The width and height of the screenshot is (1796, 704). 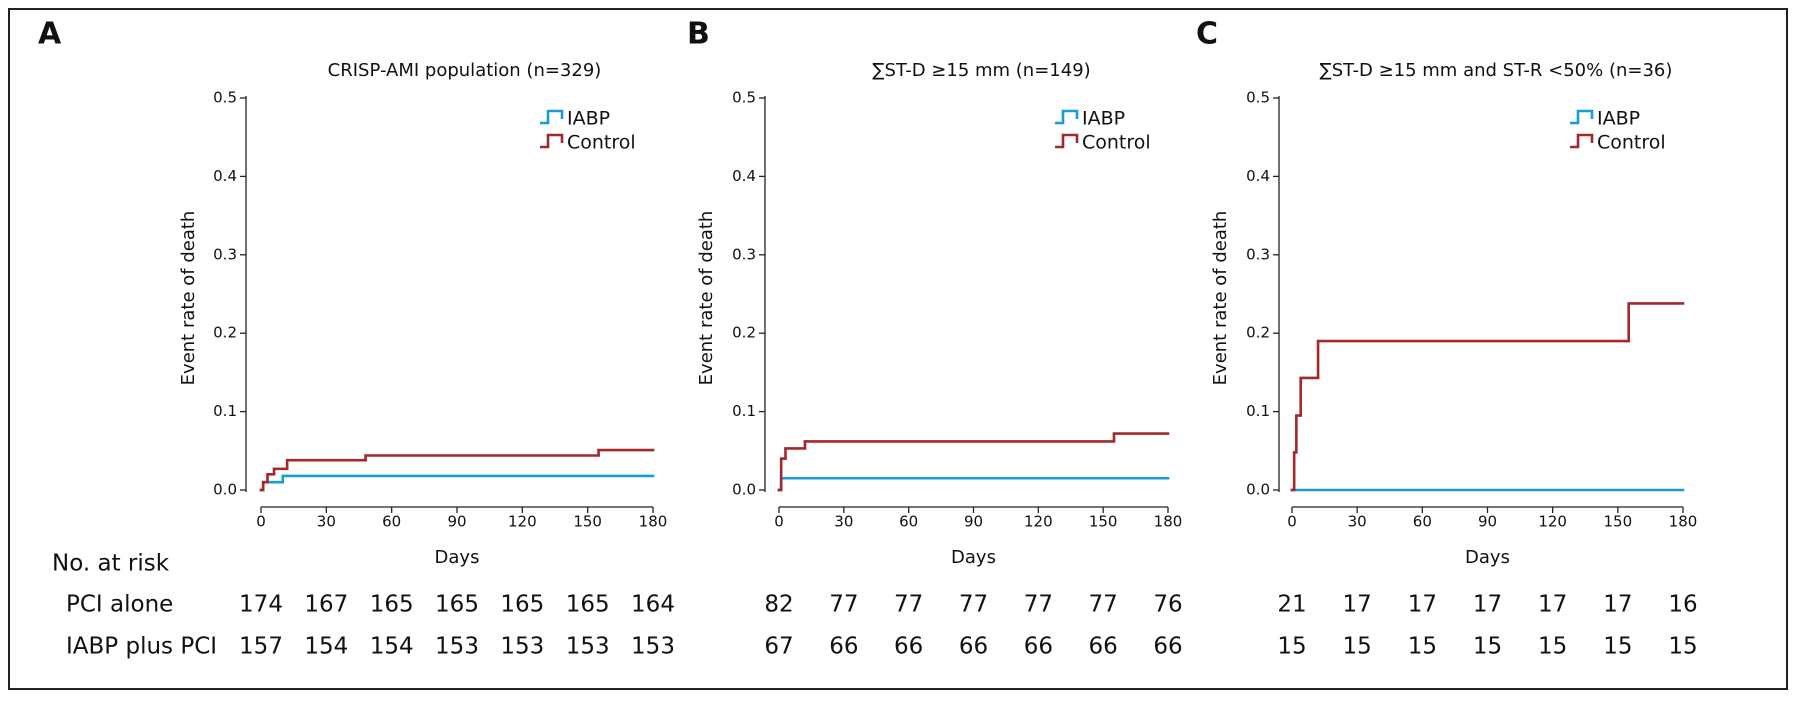 I want to click on chart-title: ∑ST-D ≥15 mm and ST-R <50% (n=36), so click(x=1496, y=70).